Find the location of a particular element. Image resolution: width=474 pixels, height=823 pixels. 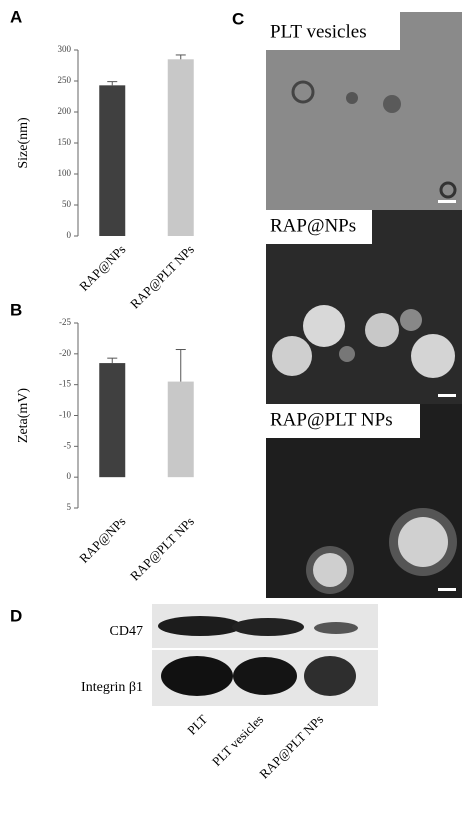

row-label: CD47 is located at coordinates (126, 631).